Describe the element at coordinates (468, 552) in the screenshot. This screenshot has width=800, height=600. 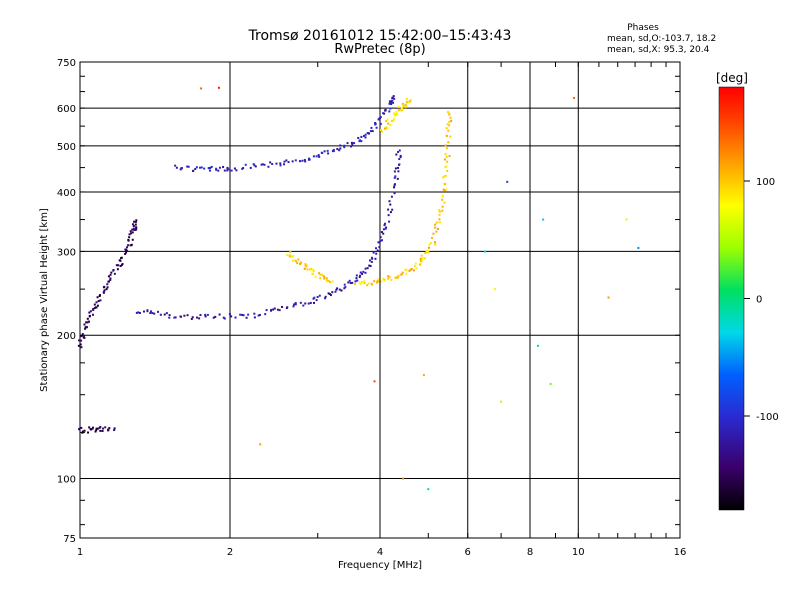
I see `x-tick-label: 6` at that location.